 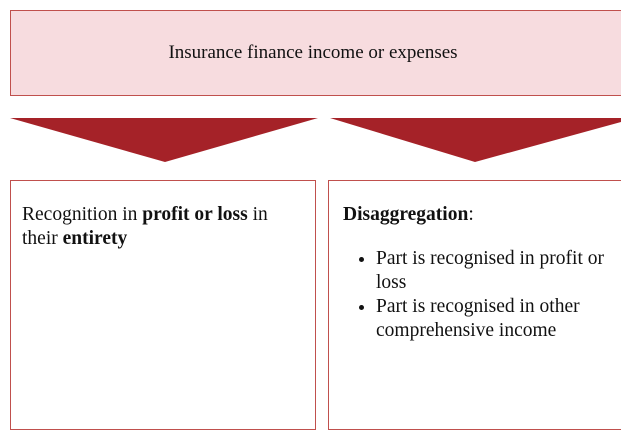 What do you see at coordinates (195, 214) in the screenshot?
I see `bold-text: profit or loss` at bounding box center [195, 214].